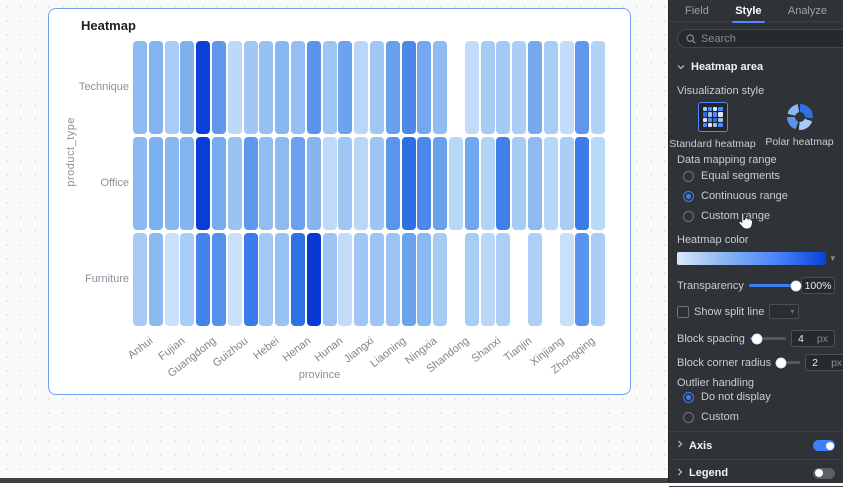 This screenshot has height=487, width=843. What do you see at coordinates (824, 473) in the screenshot?
I see `legend-toggle` at bounding box center [824, 473].